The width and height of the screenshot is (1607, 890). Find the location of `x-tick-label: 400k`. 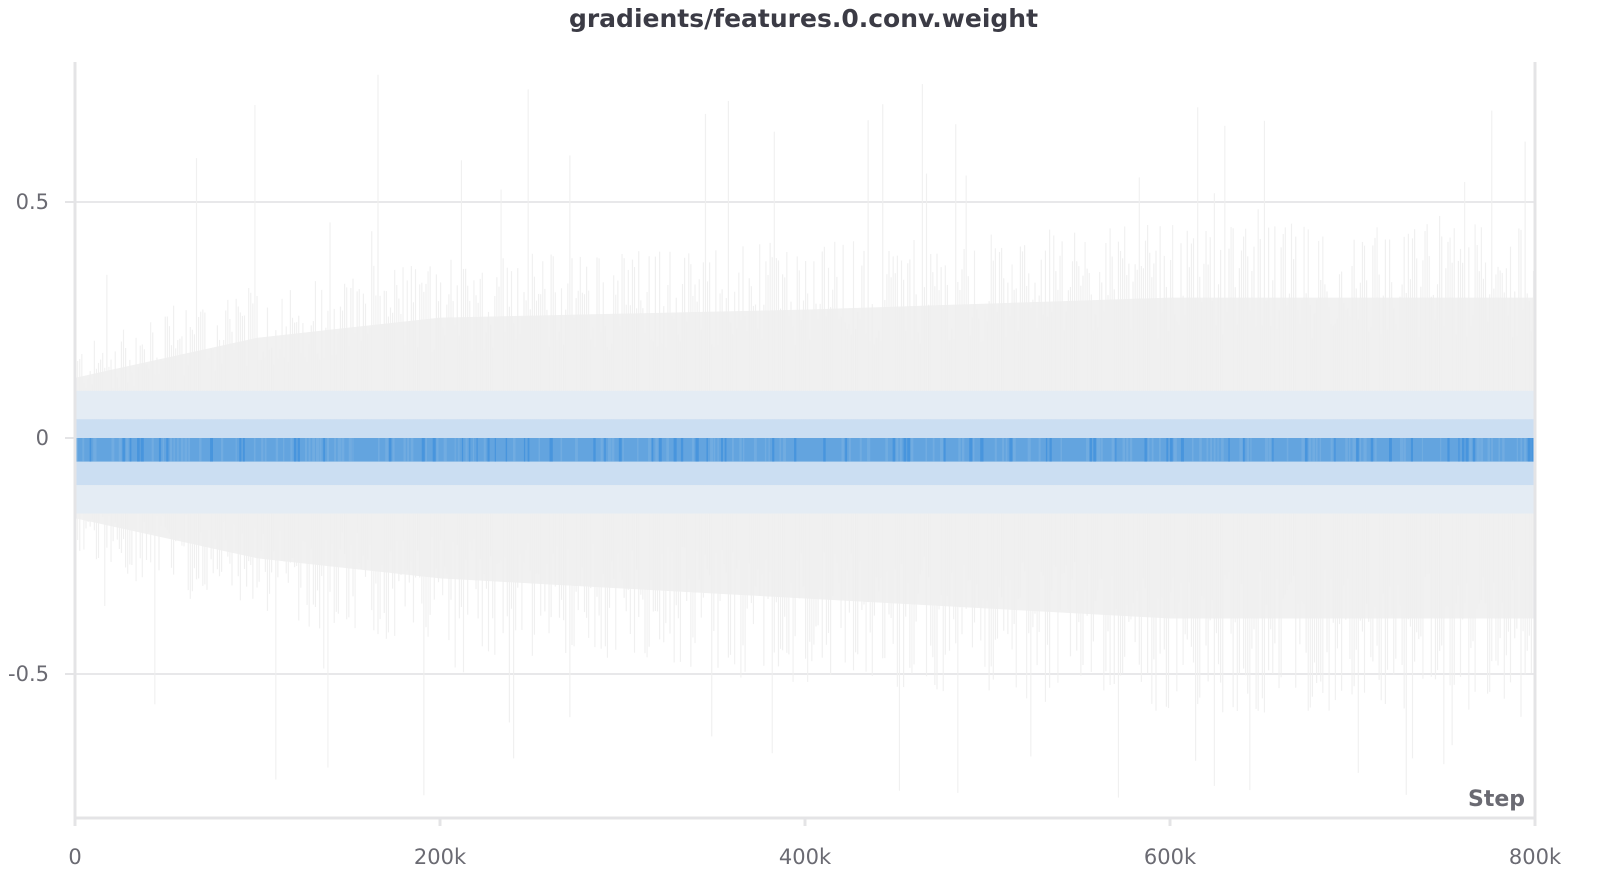

x-tick-label: 400k is located at coordinates (805, 857).